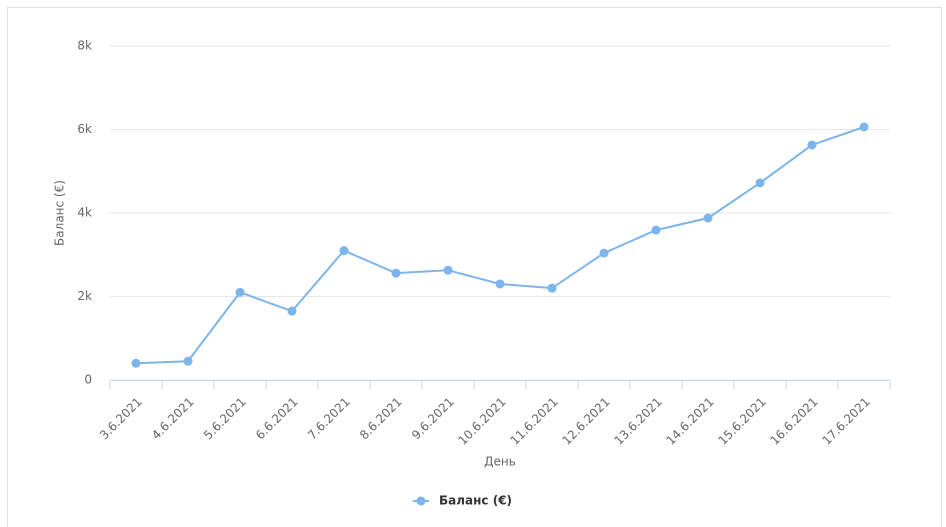  Describe the element at coordinates (60, 213) in the screenshot. I see `y-axis-title: Баланс (€)` at that location.